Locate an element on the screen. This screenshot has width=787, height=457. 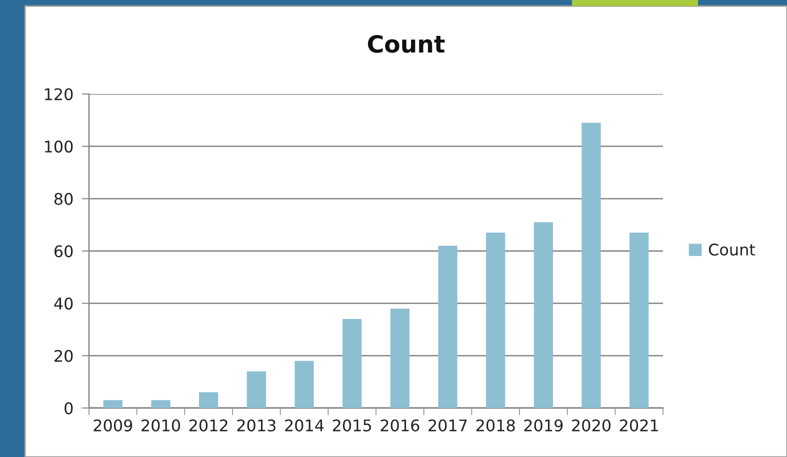
y-tick-label: 100 is located at coordinates (58, 146).